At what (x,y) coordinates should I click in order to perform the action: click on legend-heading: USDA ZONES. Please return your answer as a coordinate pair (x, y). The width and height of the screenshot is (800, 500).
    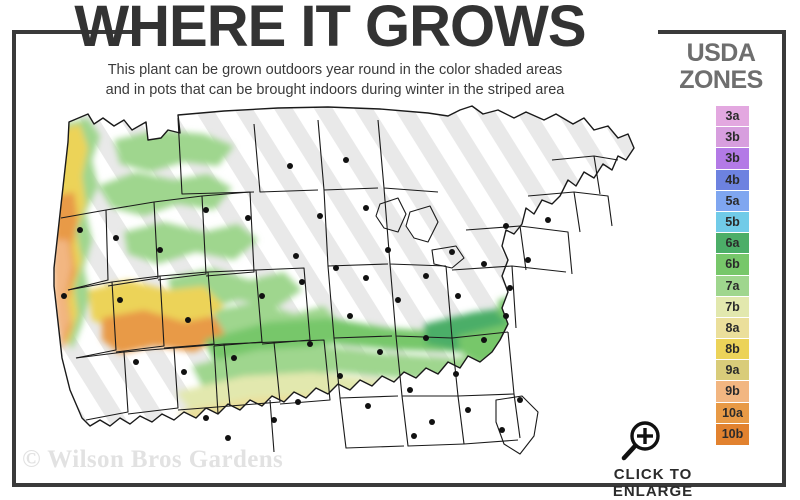
    Looking at the image, I should click on (721, 67).